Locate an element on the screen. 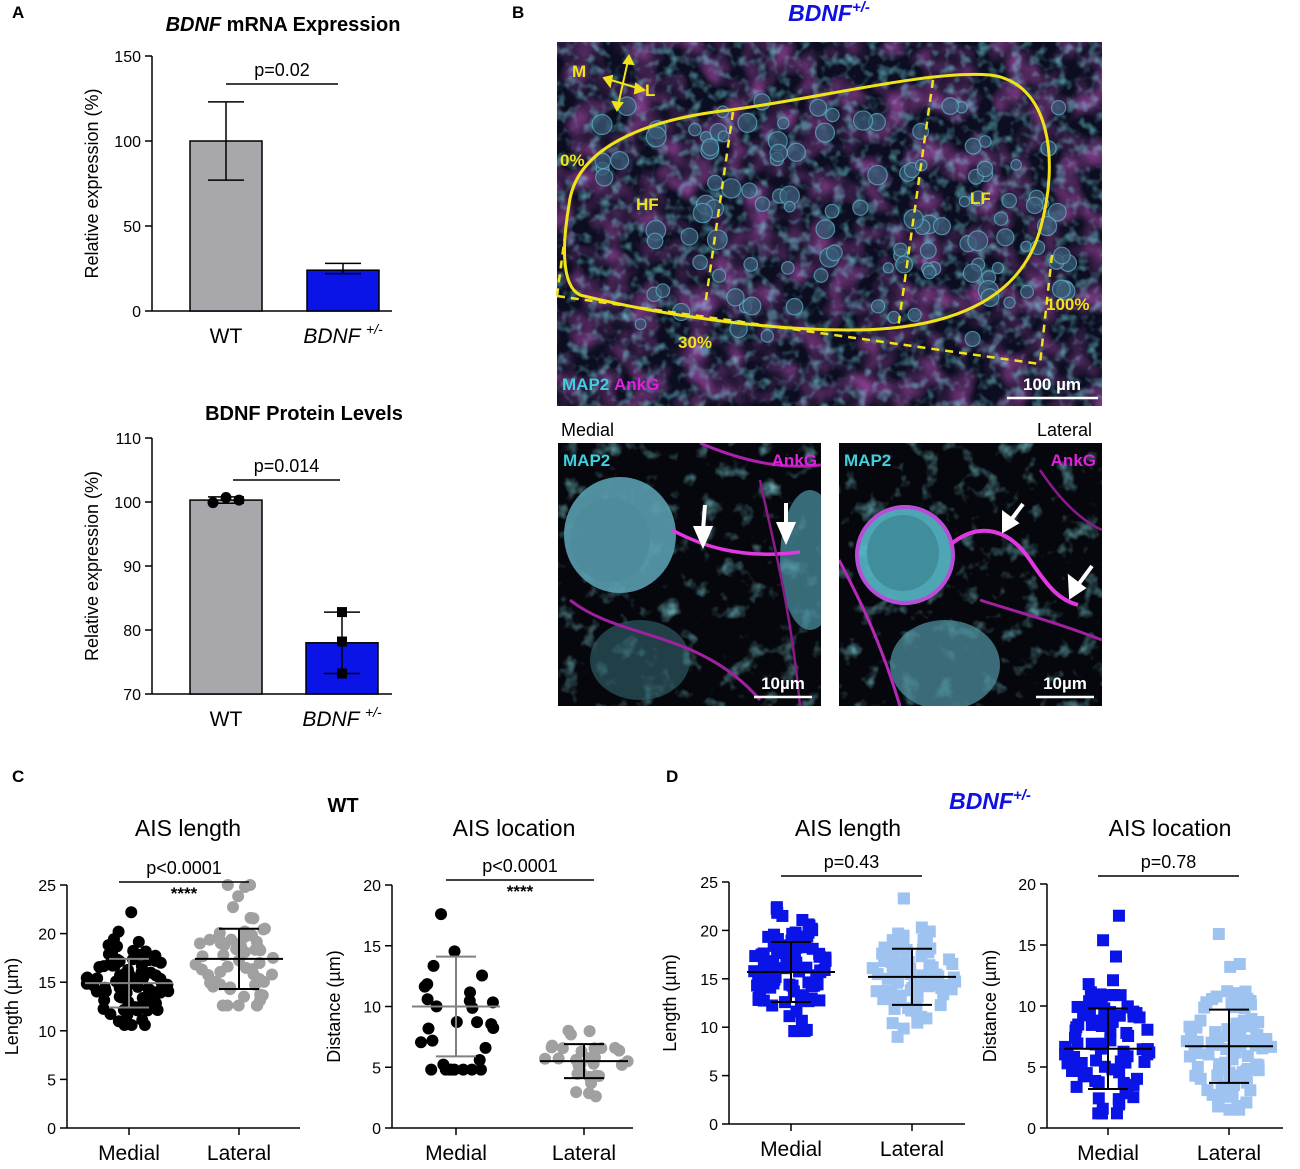 The height and width of the screenshot is (1169, 1300). inset-medial-ankg: AnkG is located at coordinates (794, 460).